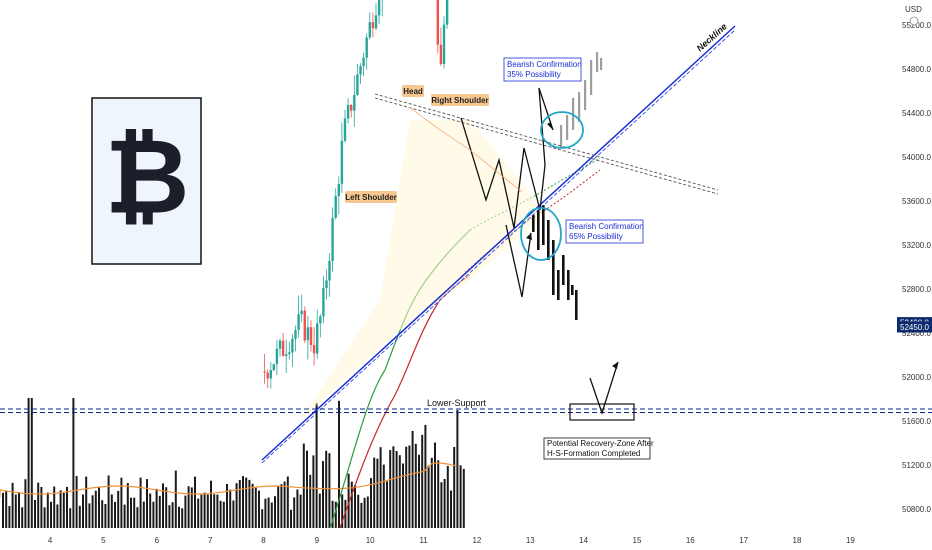 This screenshot has height=550, width=932. Describe the element at coordinates (916, 157) in the screenshot. I see `y-tick-label: 54000.0` at that location.